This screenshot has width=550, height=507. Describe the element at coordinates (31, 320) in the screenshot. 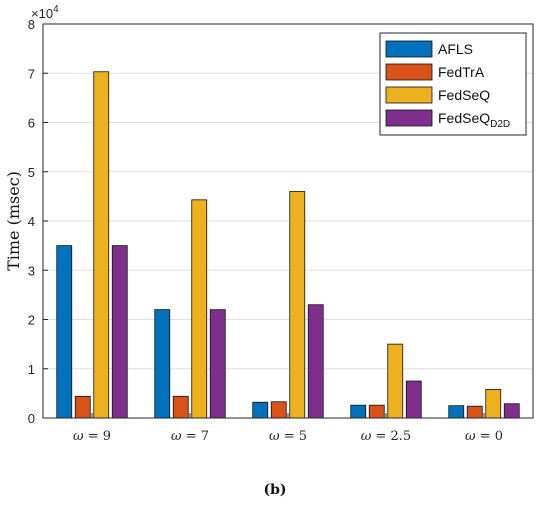

I see `y-tick-label: 2` at that location.